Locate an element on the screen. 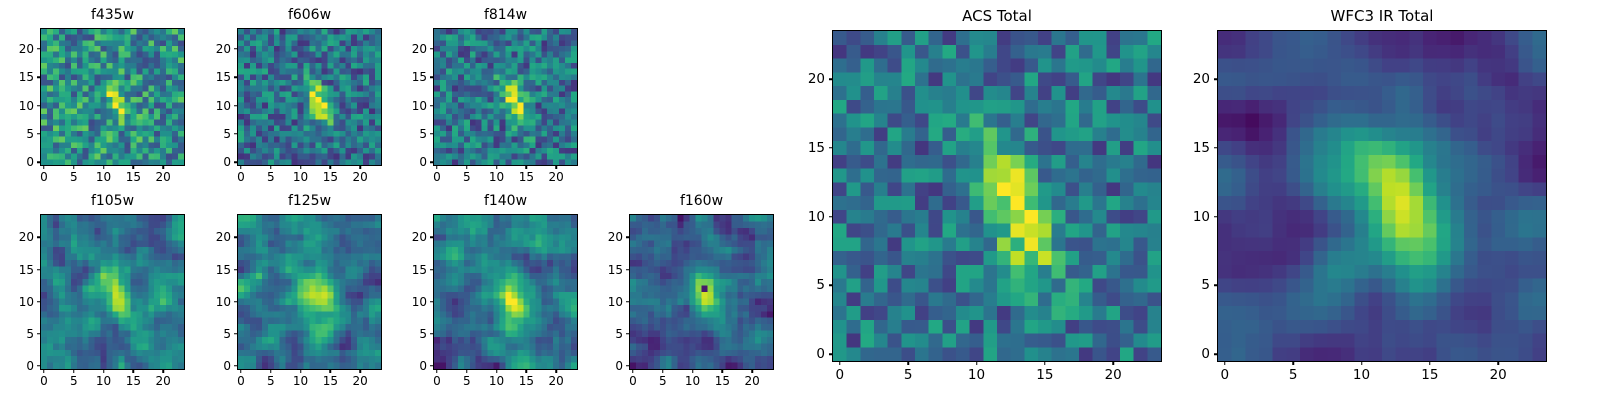 The image size is (1600, 400). panel-title: ACS Total is located at coordinates (997, 15).